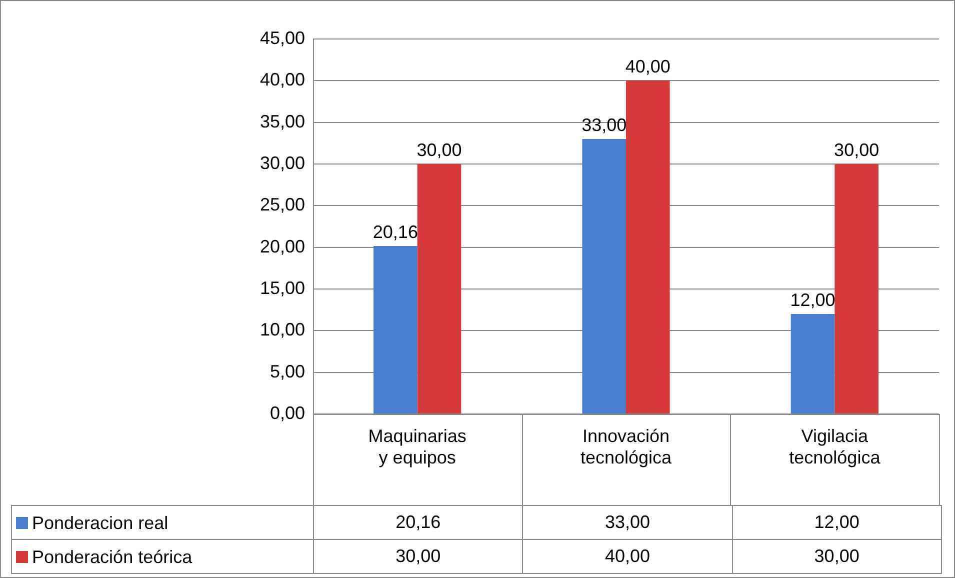 This screenshot has width=955, height=578. I want to click on y-tick-label: 0,00, so click(287, 412).